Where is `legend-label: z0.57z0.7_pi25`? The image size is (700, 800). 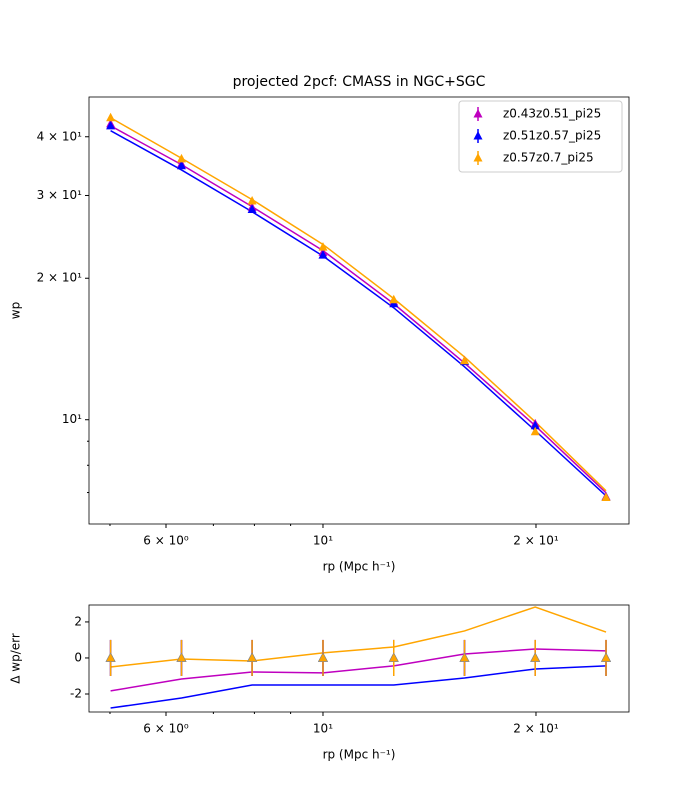 legend-label: z0.57z0.7_pi25 is located at coordinates (548, 158).